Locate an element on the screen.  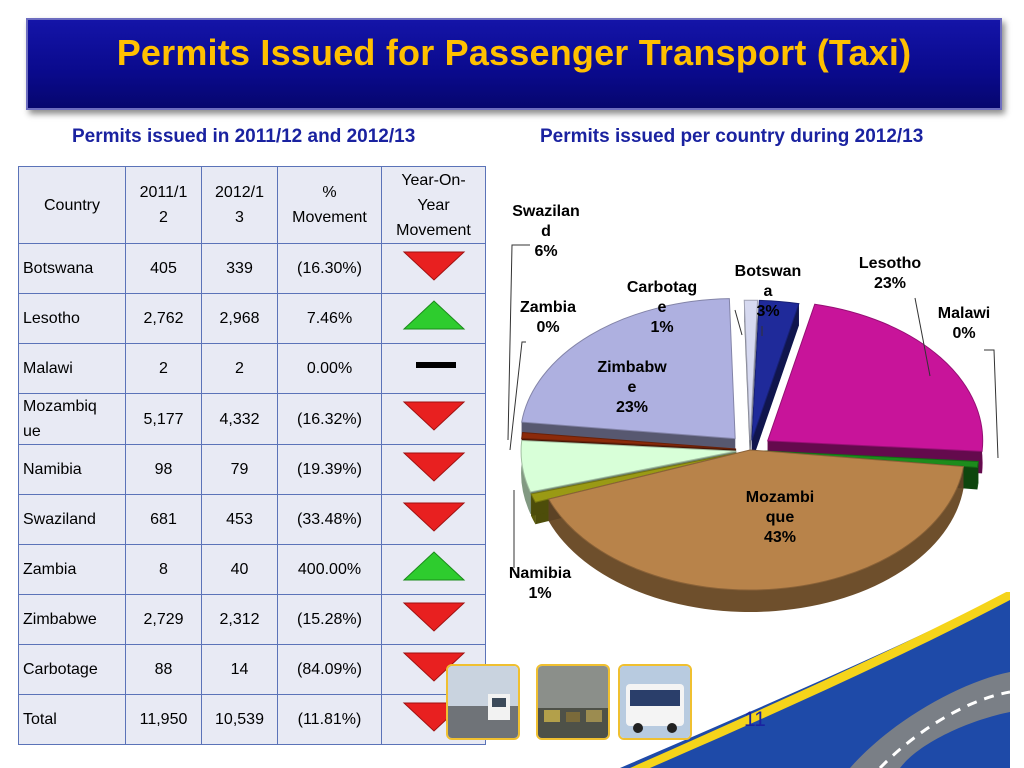
cell-2012-13: 4,332 is located at coordinates (239, 419).